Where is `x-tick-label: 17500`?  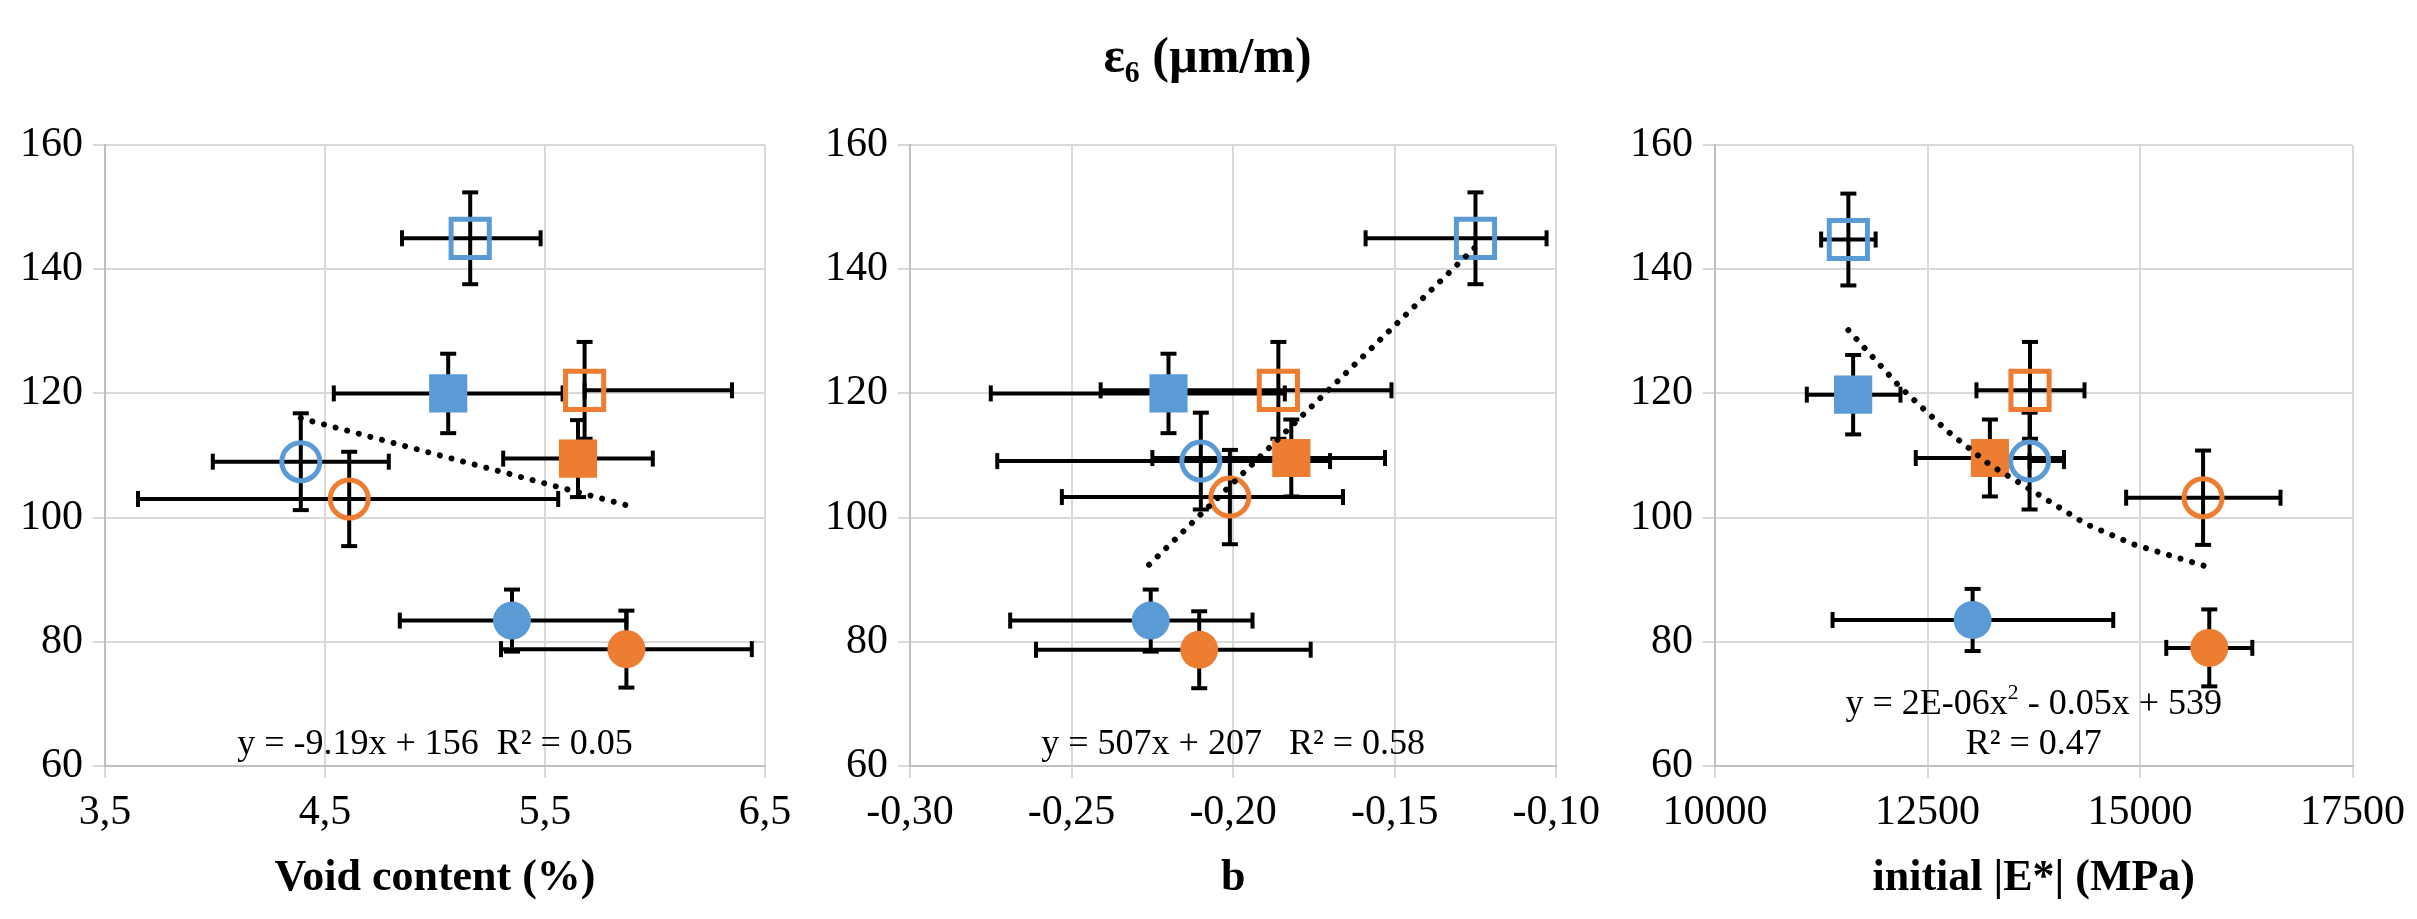 x-tick-label: 17500 is located at coordinates (2352, 810).